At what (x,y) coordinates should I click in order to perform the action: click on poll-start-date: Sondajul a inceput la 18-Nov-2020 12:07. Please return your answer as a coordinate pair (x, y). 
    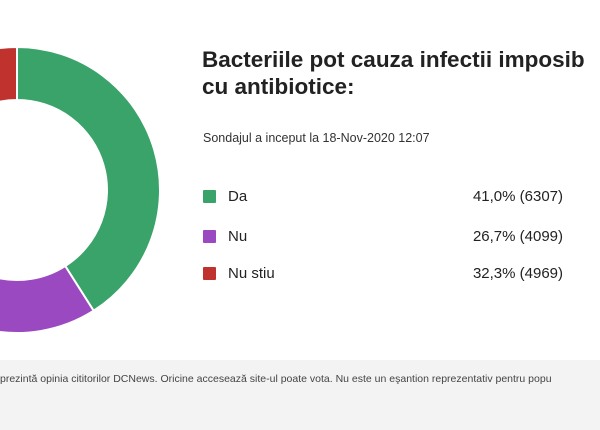
    Looking at the image, I should click on (316, 138).